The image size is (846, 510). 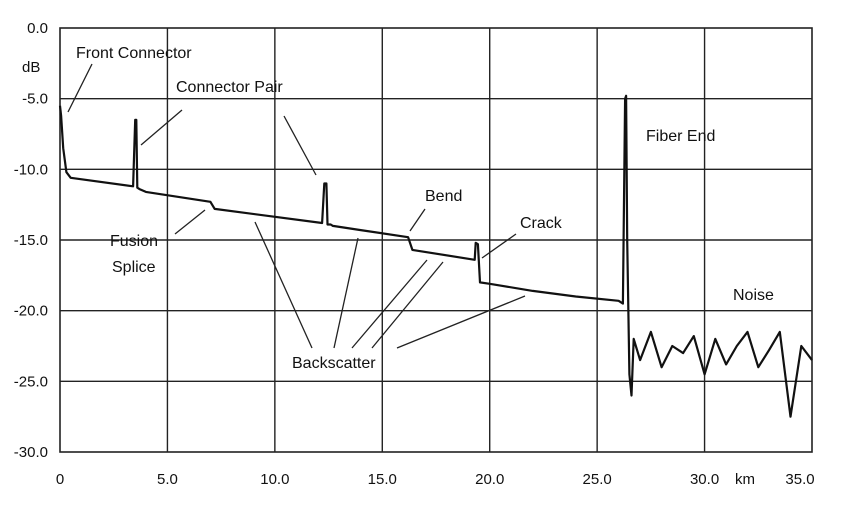 What do you see at coordinates (704, 479) in the screenshot?
I see `x-tick-label: 30.0` at bounding box center [704, 479].